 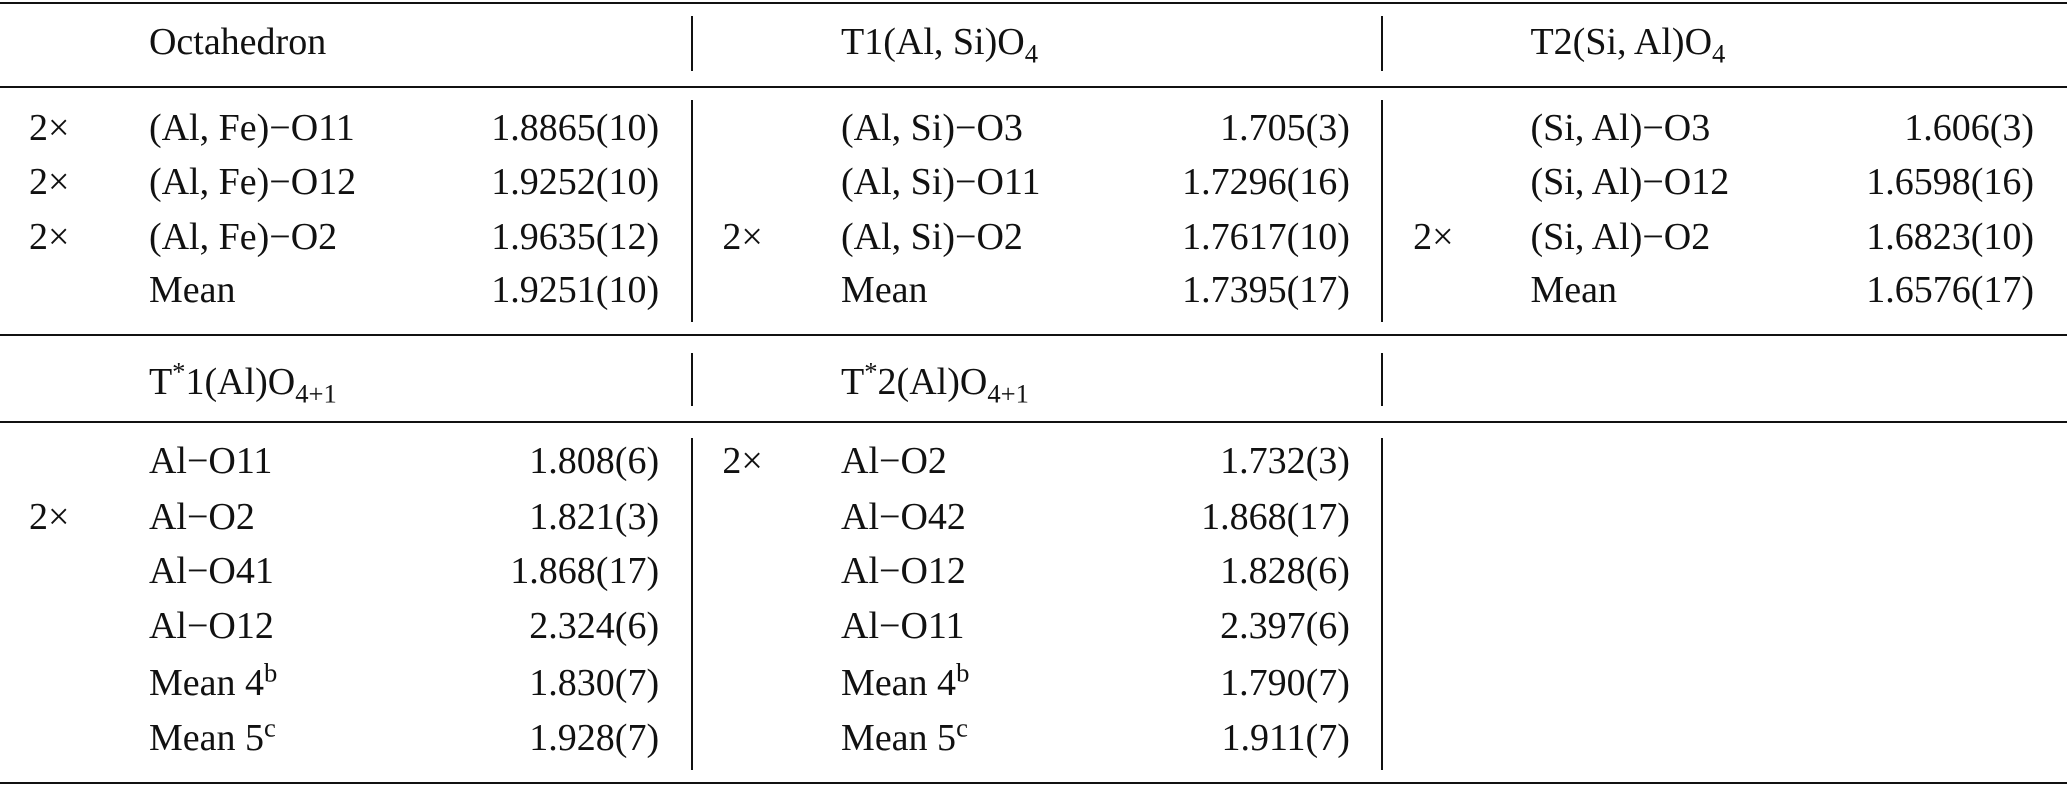 I want to click on bond-length-text: 1.9251(10), so click(x=575, y=290).